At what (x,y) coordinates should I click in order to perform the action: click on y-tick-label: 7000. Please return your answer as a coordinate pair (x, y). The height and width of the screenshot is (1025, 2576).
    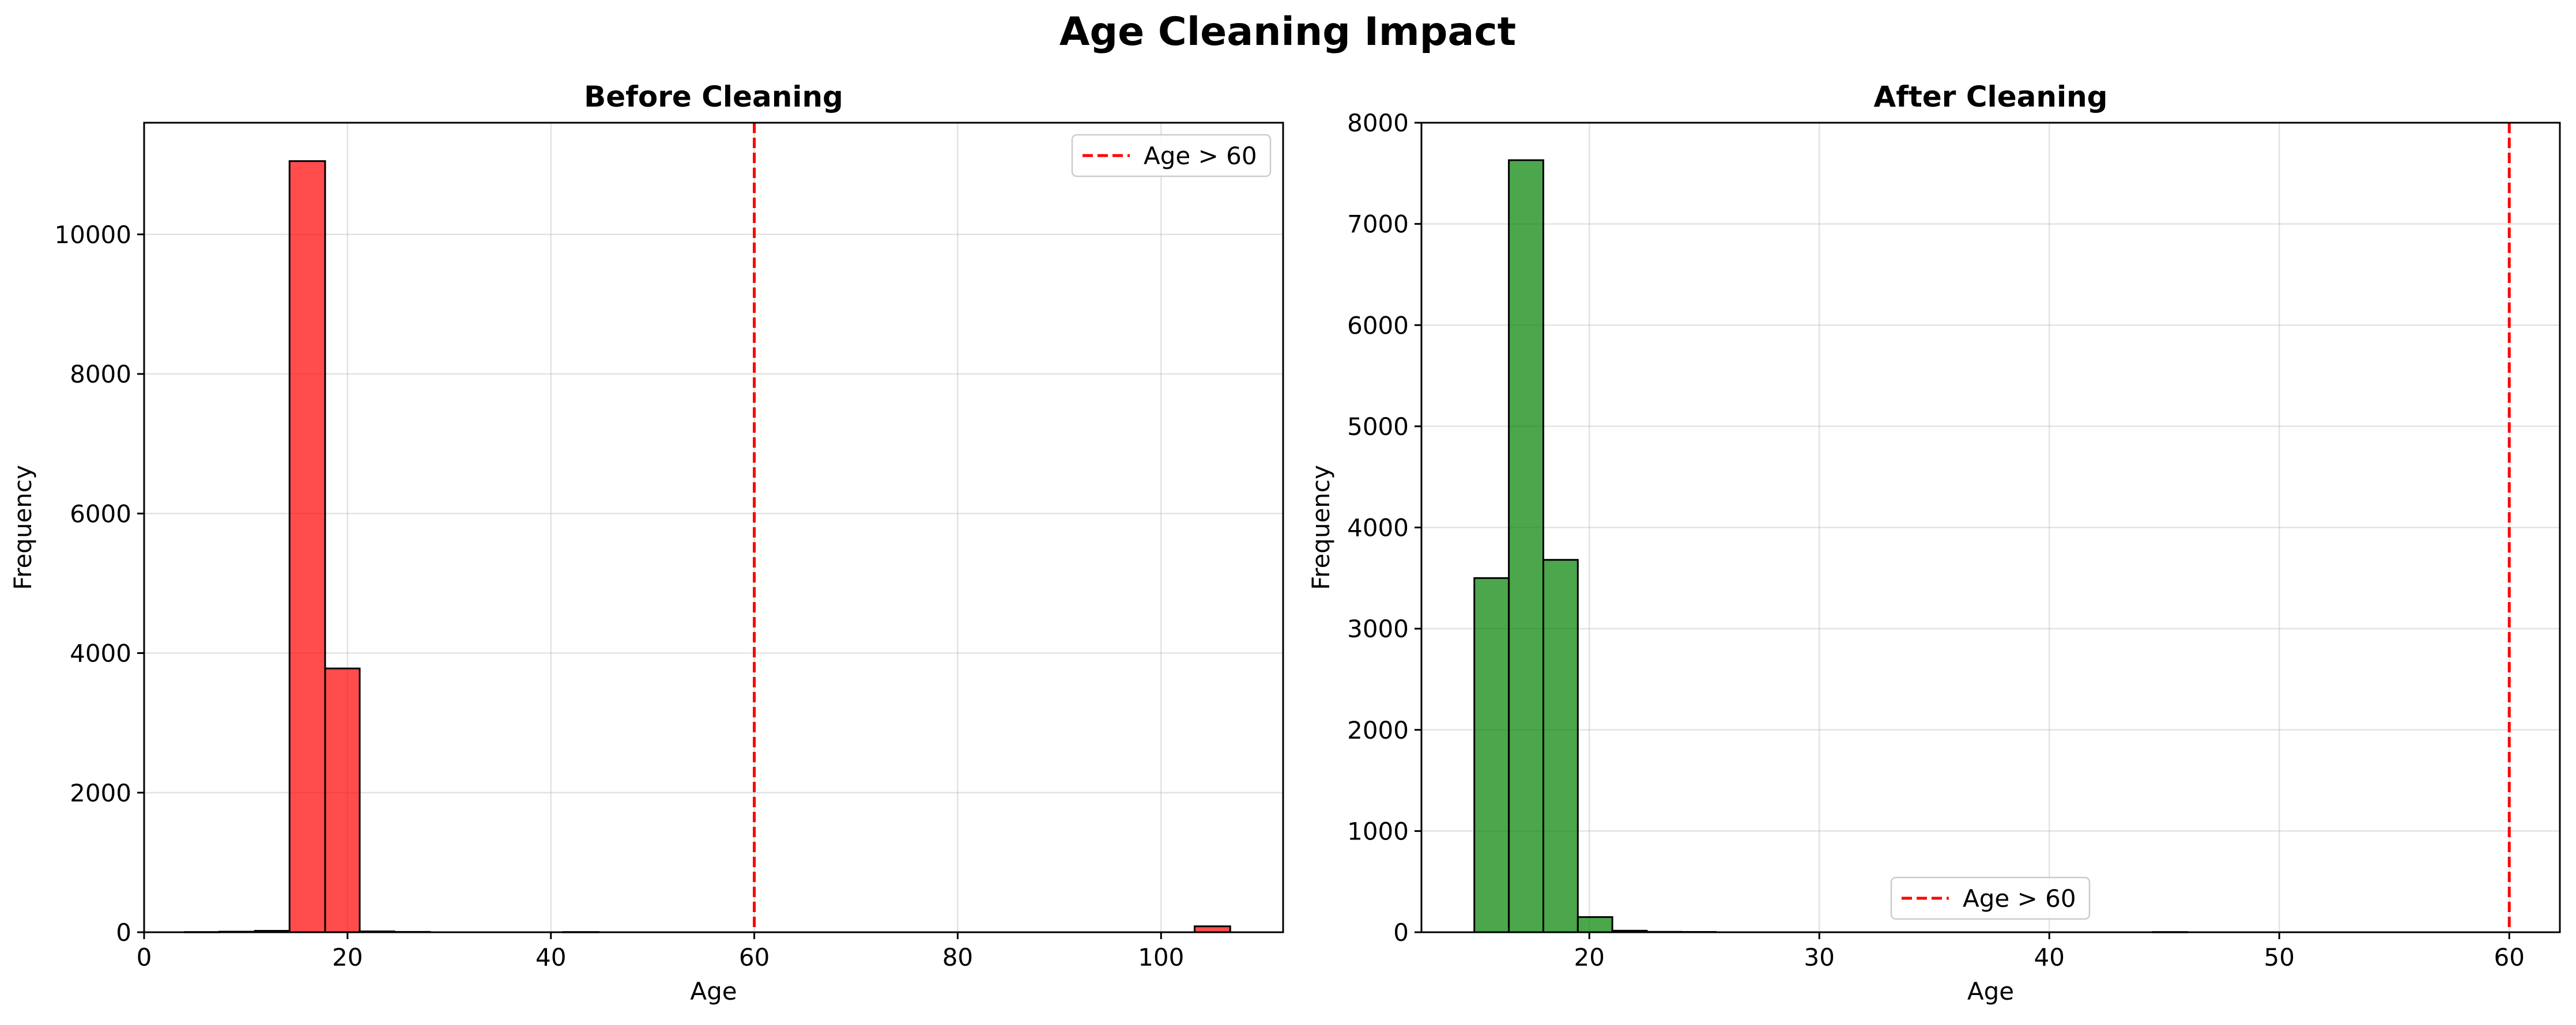
    Looking at the image, I should click on (1378, 224).